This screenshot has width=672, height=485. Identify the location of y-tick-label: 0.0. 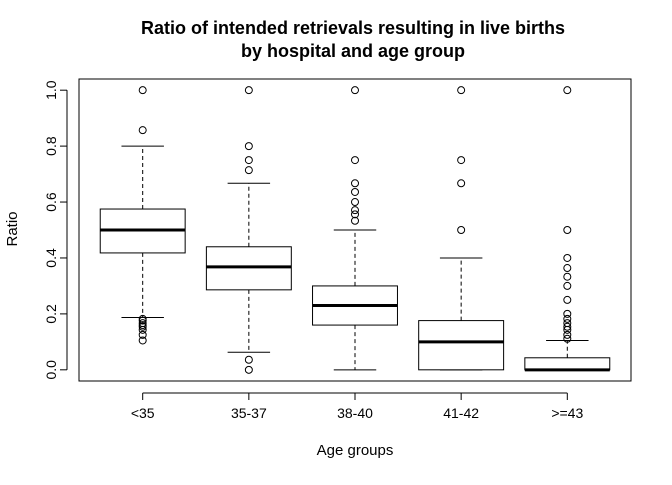
(51, 370).